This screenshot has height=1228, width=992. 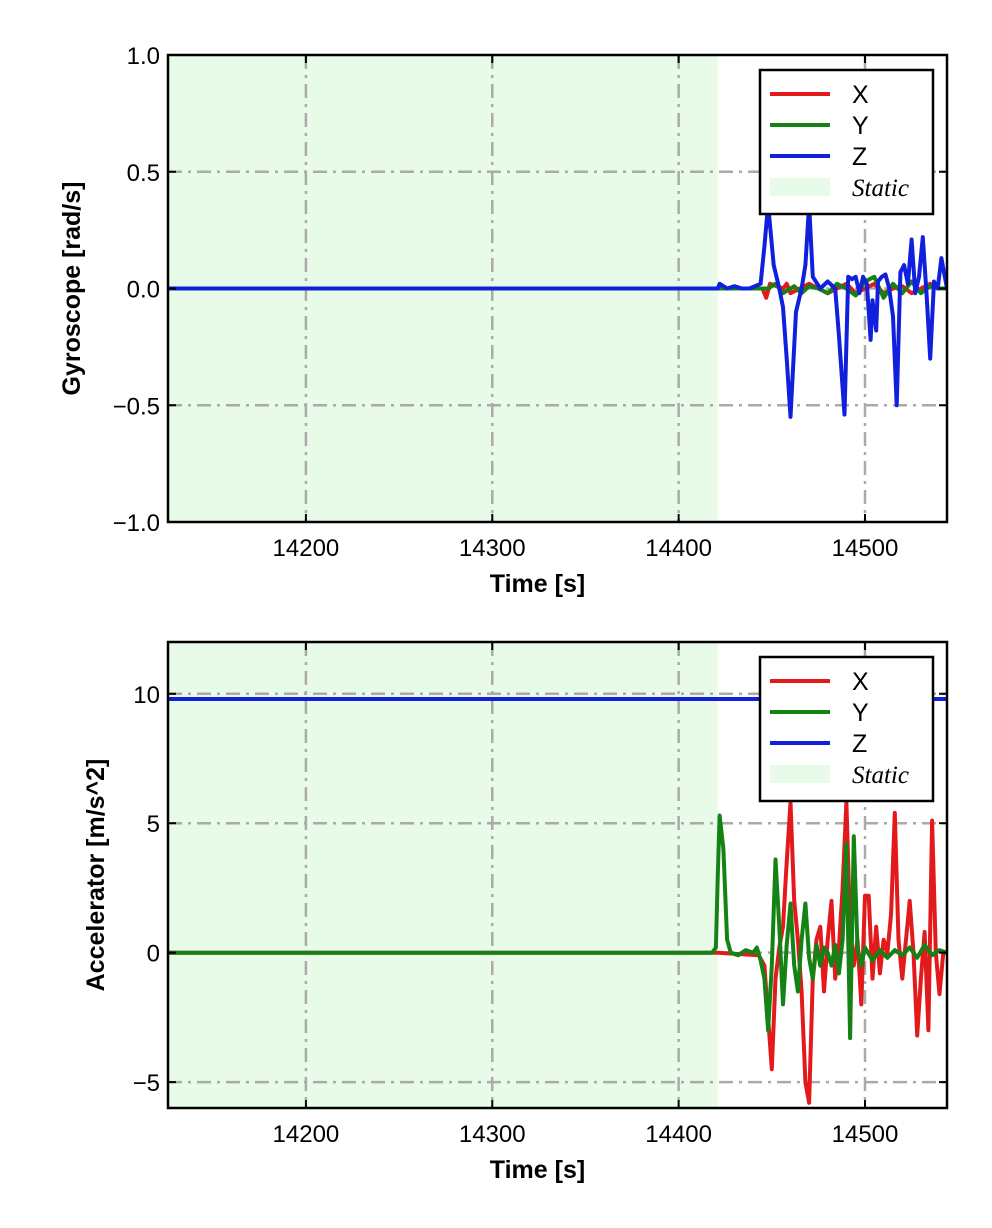 What do you see at coordinates (96, 875) in the screenshot?
I see `y-axis-label: Accelerator [m/s^2]` at bounding box center [96, 875].